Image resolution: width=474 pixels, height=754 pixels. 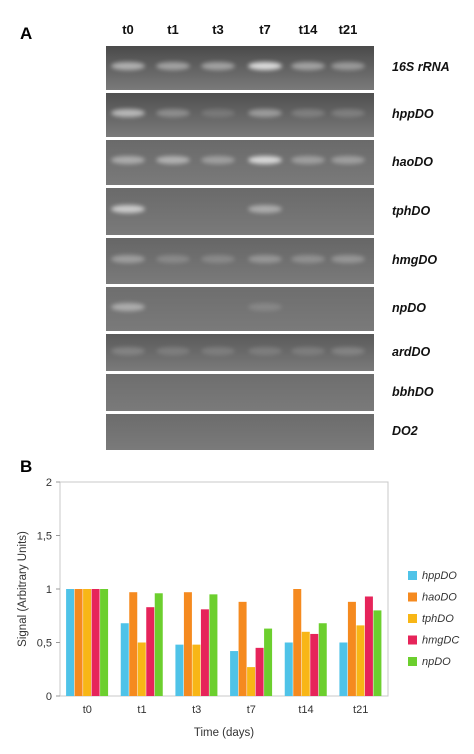 What do you see at coordinates (240, 211) in the screenshot?
I see `gel-image-tphdo` at bounding box center [240, 211].